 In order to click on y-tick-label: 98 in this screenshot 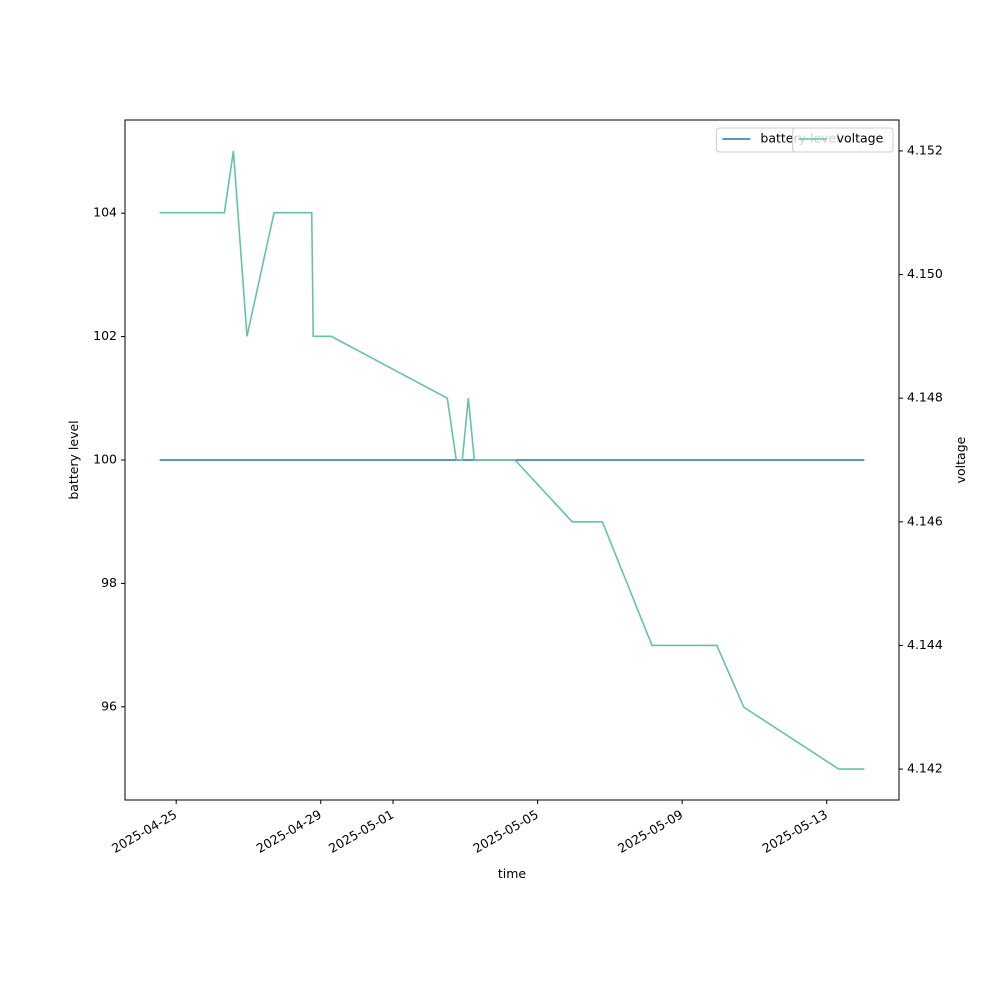, I will do `click(109, 582)`.